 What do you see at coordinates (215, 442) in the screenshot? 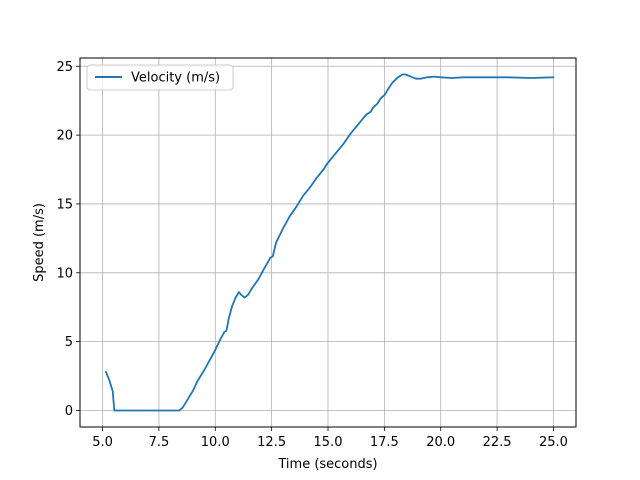
I see `x-tick-label: 10.0` at bounding box center [215, 442].